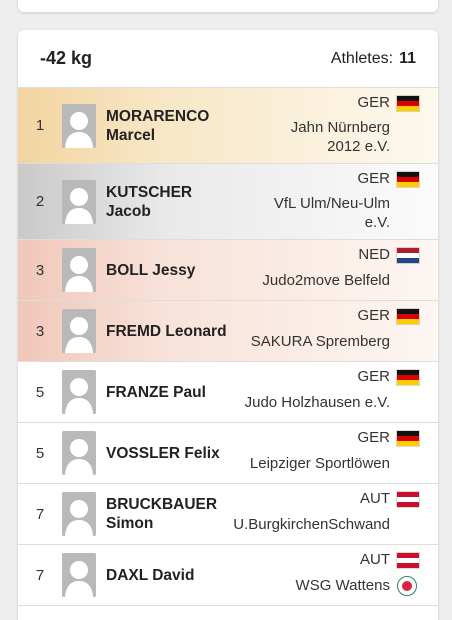 The image size is (452, 620). I want to click on club-name-line: Judo2move Belfeld, so click(326, 280).